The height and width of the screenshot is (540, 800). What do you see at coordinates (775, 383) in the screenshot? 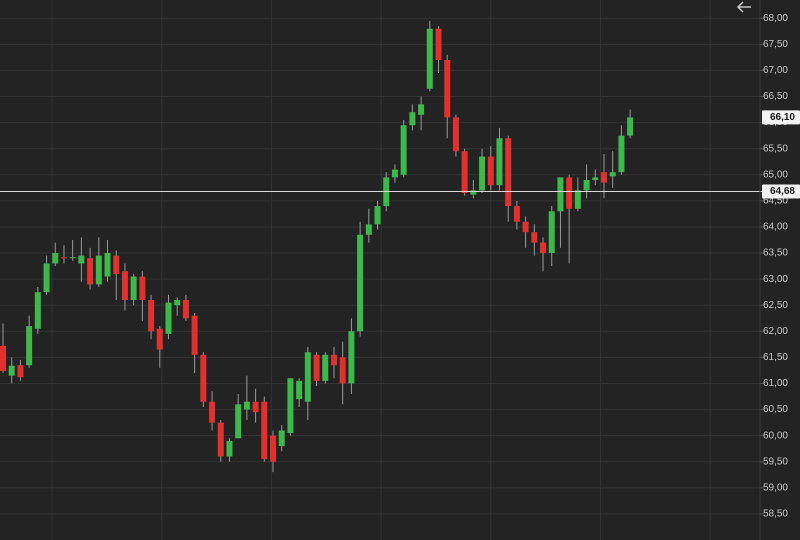
I see `y-tick-label: 61,00` at bounding box center [775, 383].